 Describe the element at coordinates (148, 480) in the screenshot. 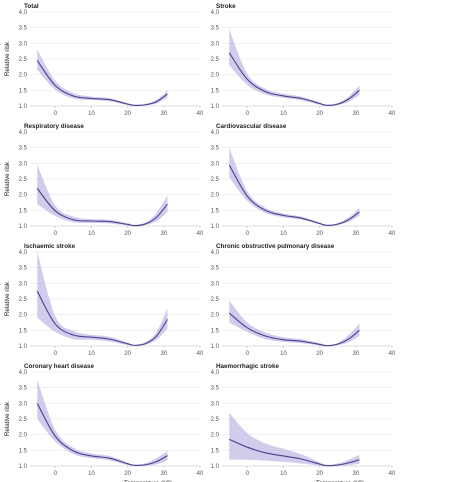

I see `x-axis-label: Temperature (°C)` at that location.